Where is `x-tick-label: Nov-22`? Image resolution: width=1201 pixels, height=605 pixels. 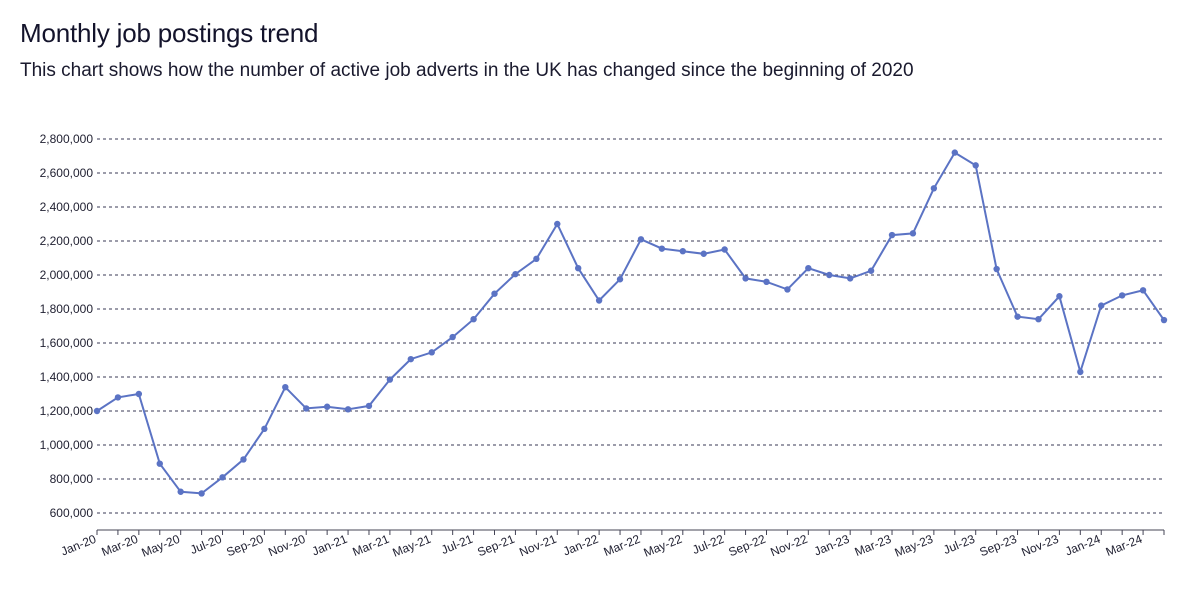 x-tick-label: Nov-22 is located at coordinates (788, 546).